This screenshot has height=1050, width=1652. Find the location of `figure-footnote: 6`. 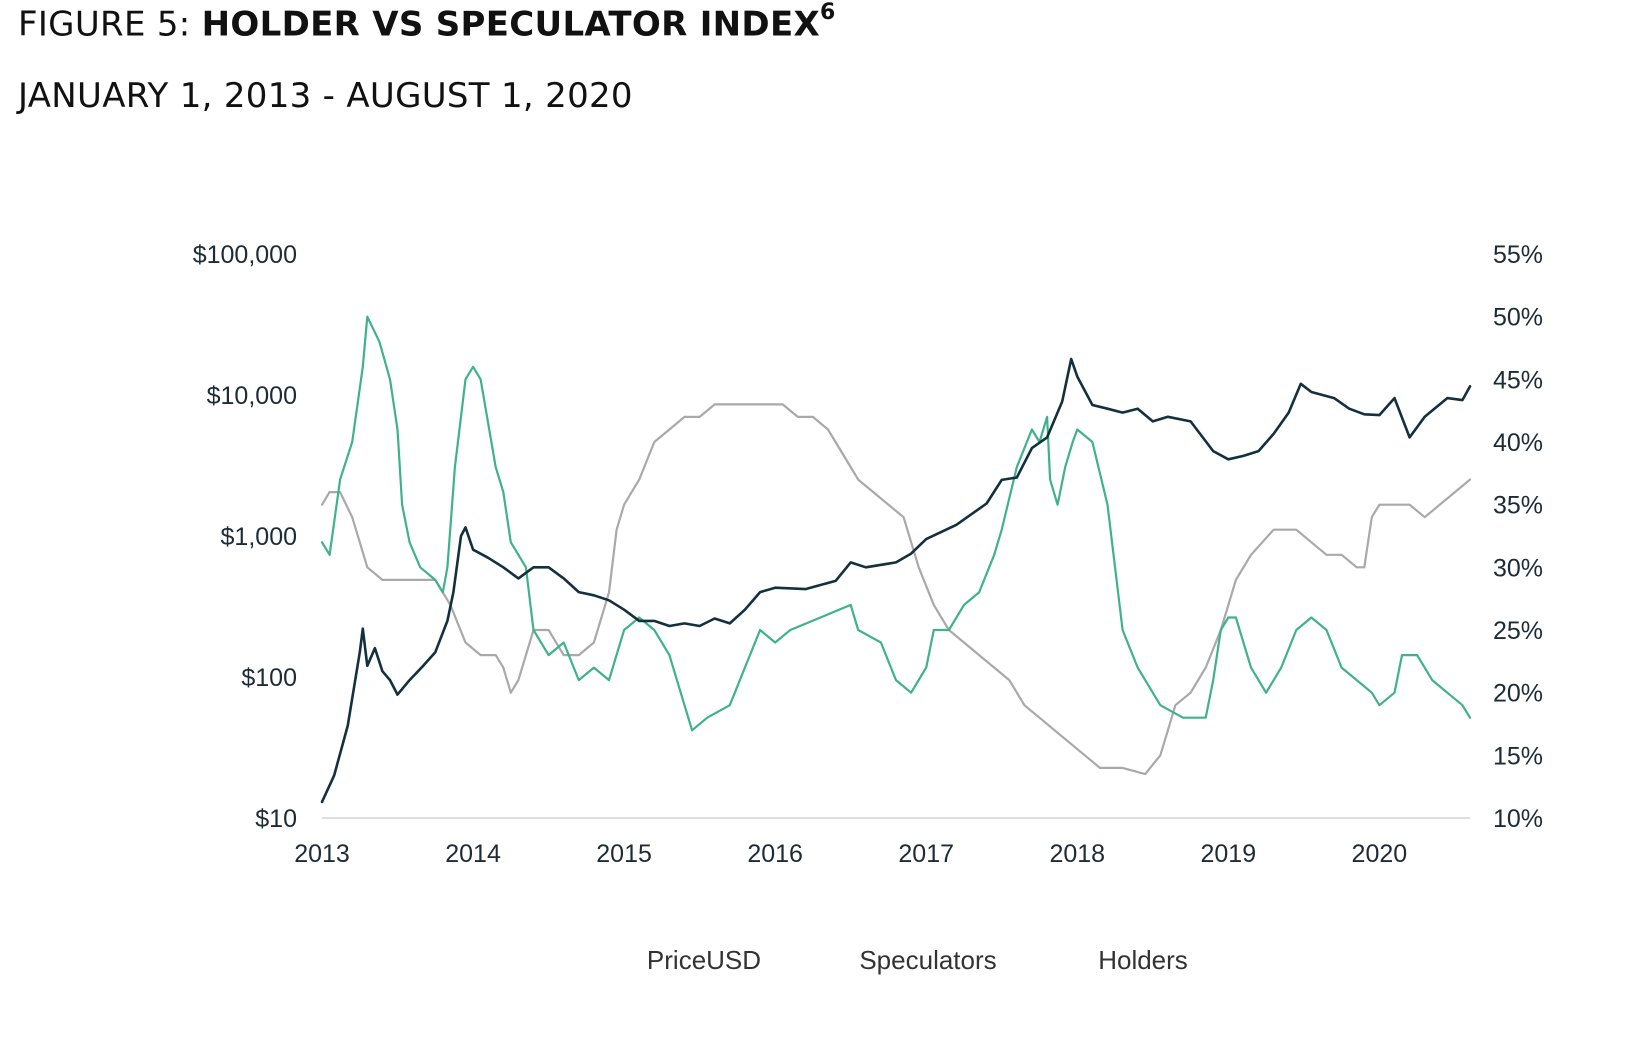

figure-footnote: 6 is located at coordinates (827, 12).